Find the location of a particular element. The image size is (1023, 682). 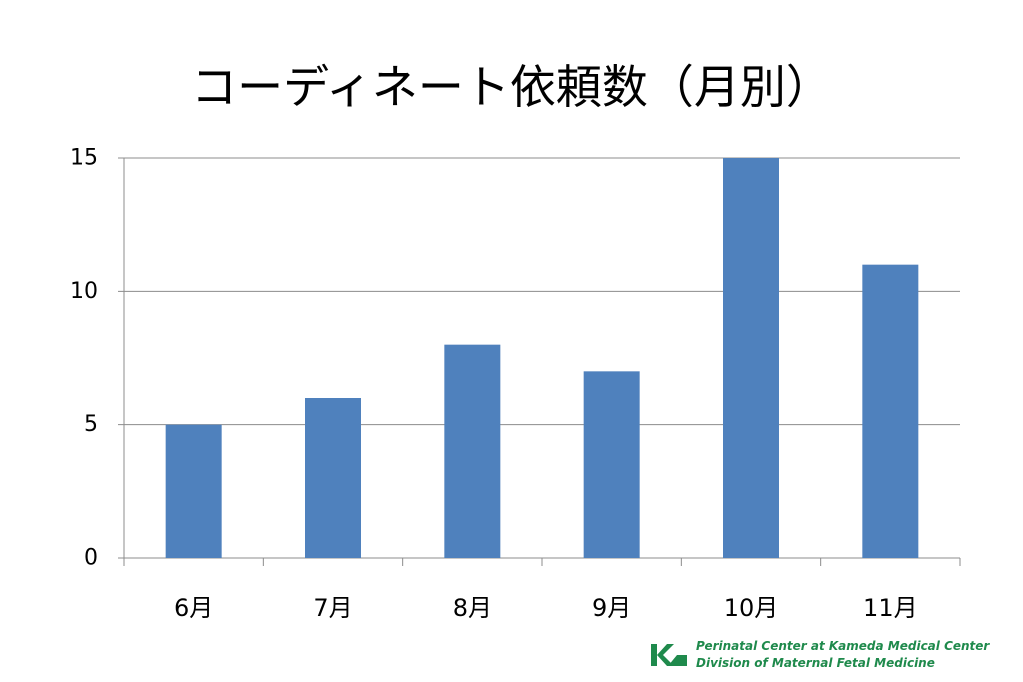

footer-line-2: Division of Maternal Fetal Medicine is located at coordinates (815, 663).